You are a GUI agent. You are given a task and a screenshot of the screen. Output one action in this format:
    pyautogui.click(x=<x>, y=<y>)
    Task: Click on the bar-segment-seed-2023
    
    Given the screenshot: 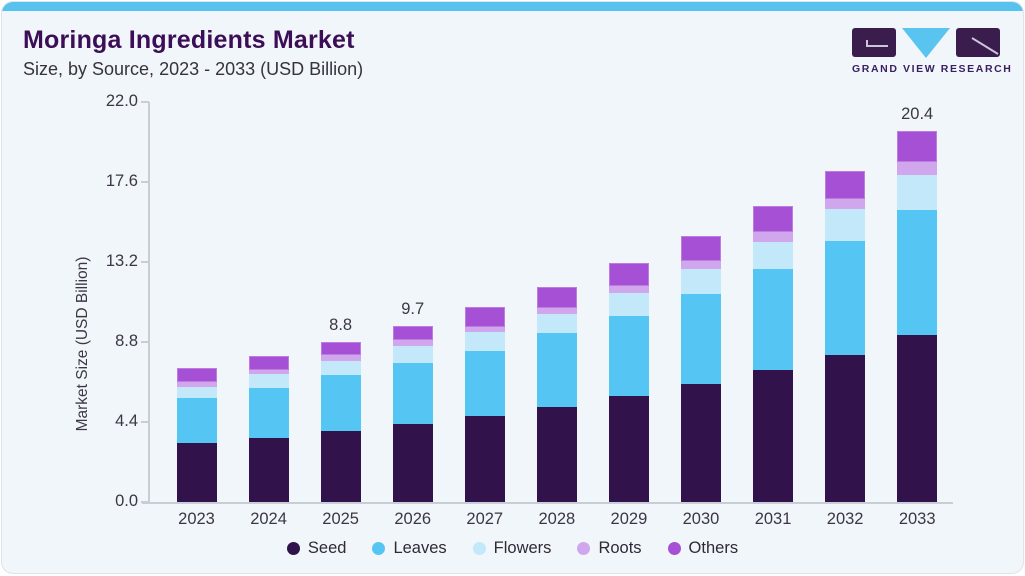 What is the action you would take?
    pyautogui.click(x=196, y=472)
    